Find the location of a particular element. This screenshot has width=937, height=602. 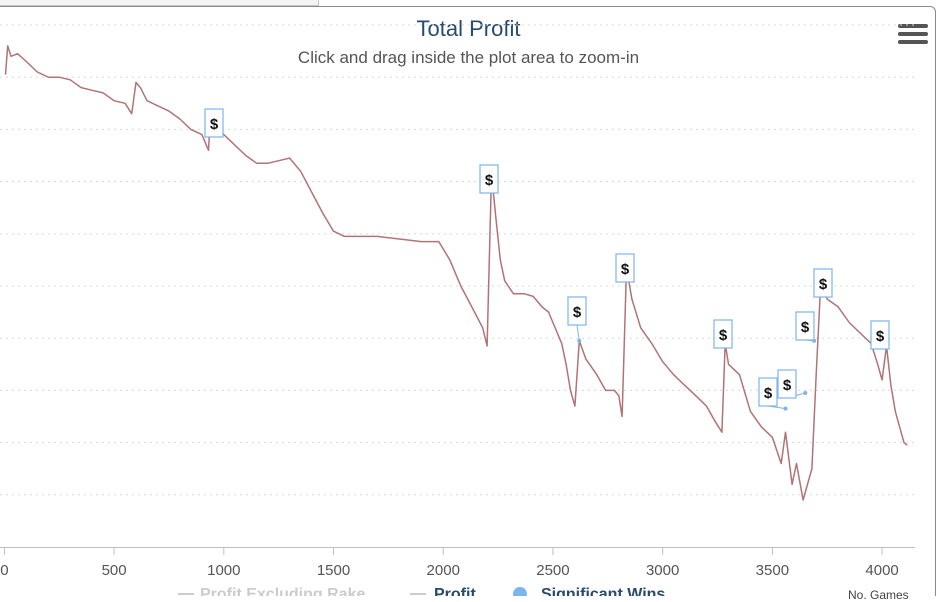

chart-title: Total Profit is located at coordinates (468, 28).